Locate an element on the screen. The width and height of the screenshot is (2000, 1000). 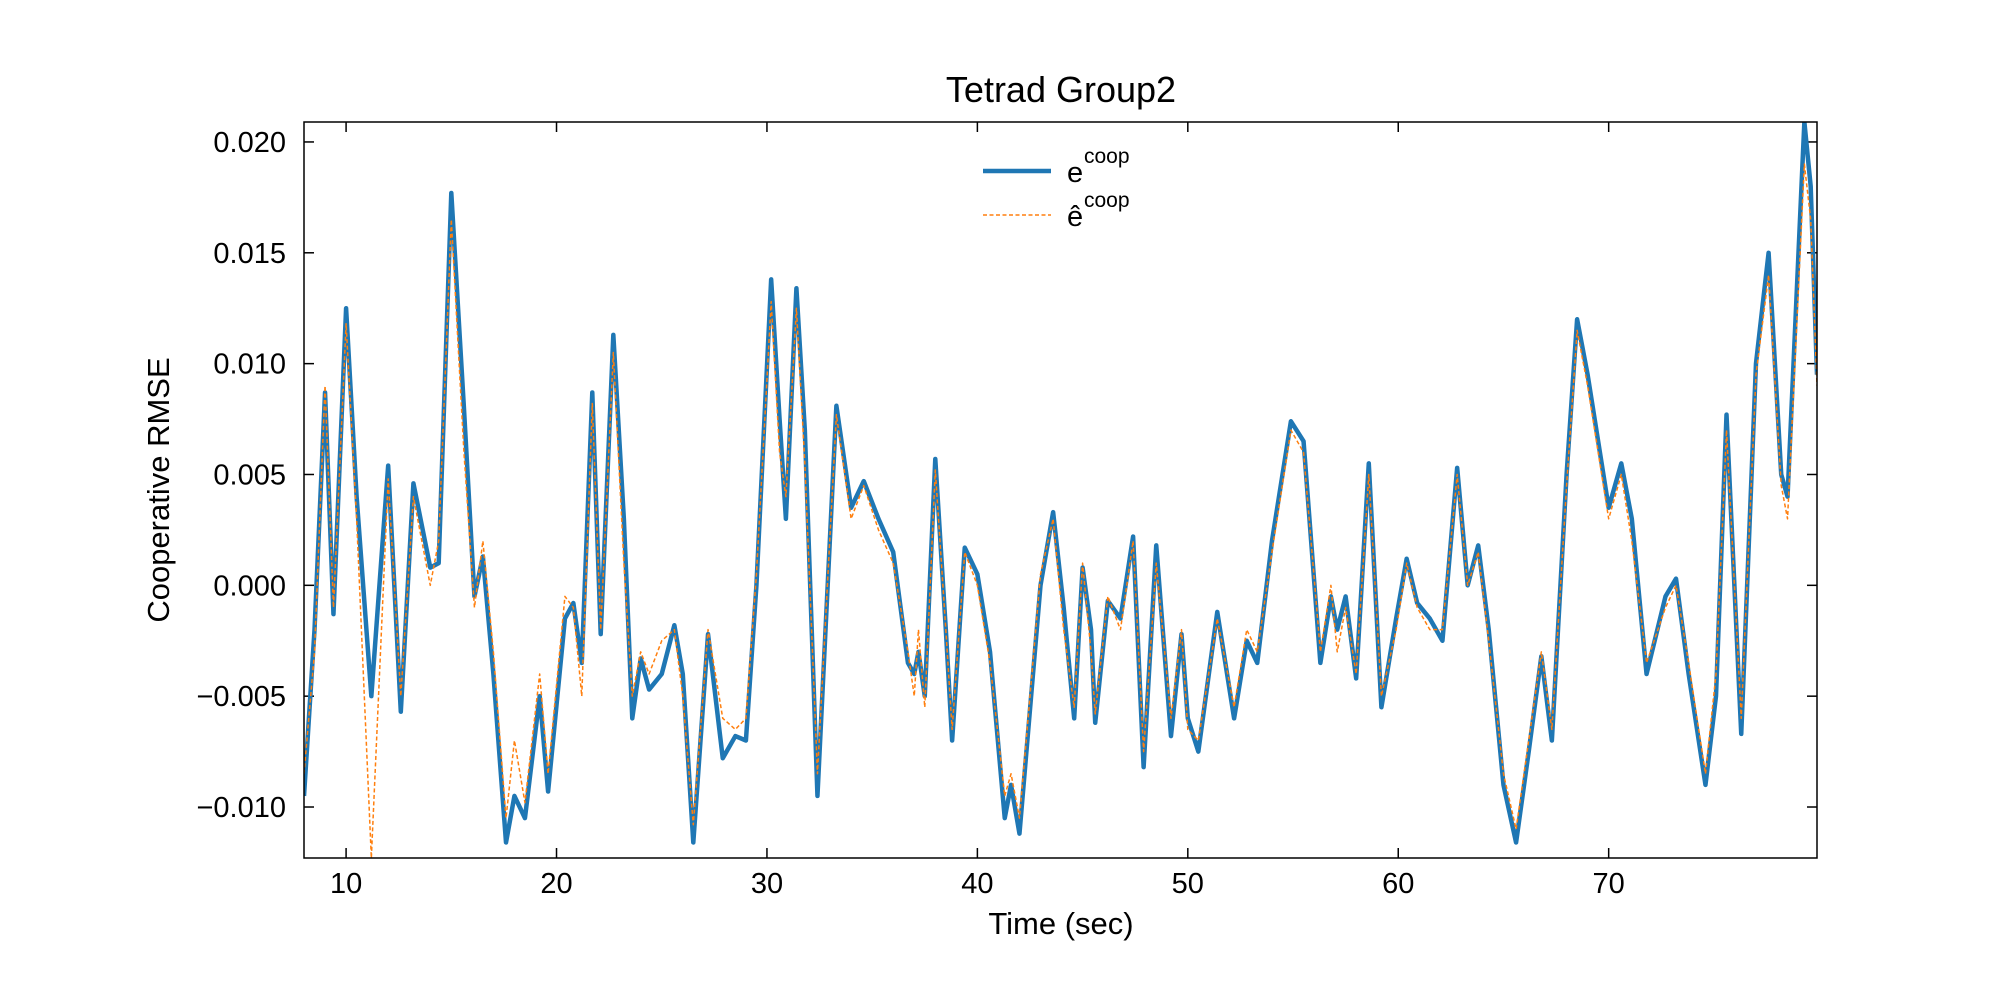
x-tick-label: 60 is located at coordinates (1398, 884).